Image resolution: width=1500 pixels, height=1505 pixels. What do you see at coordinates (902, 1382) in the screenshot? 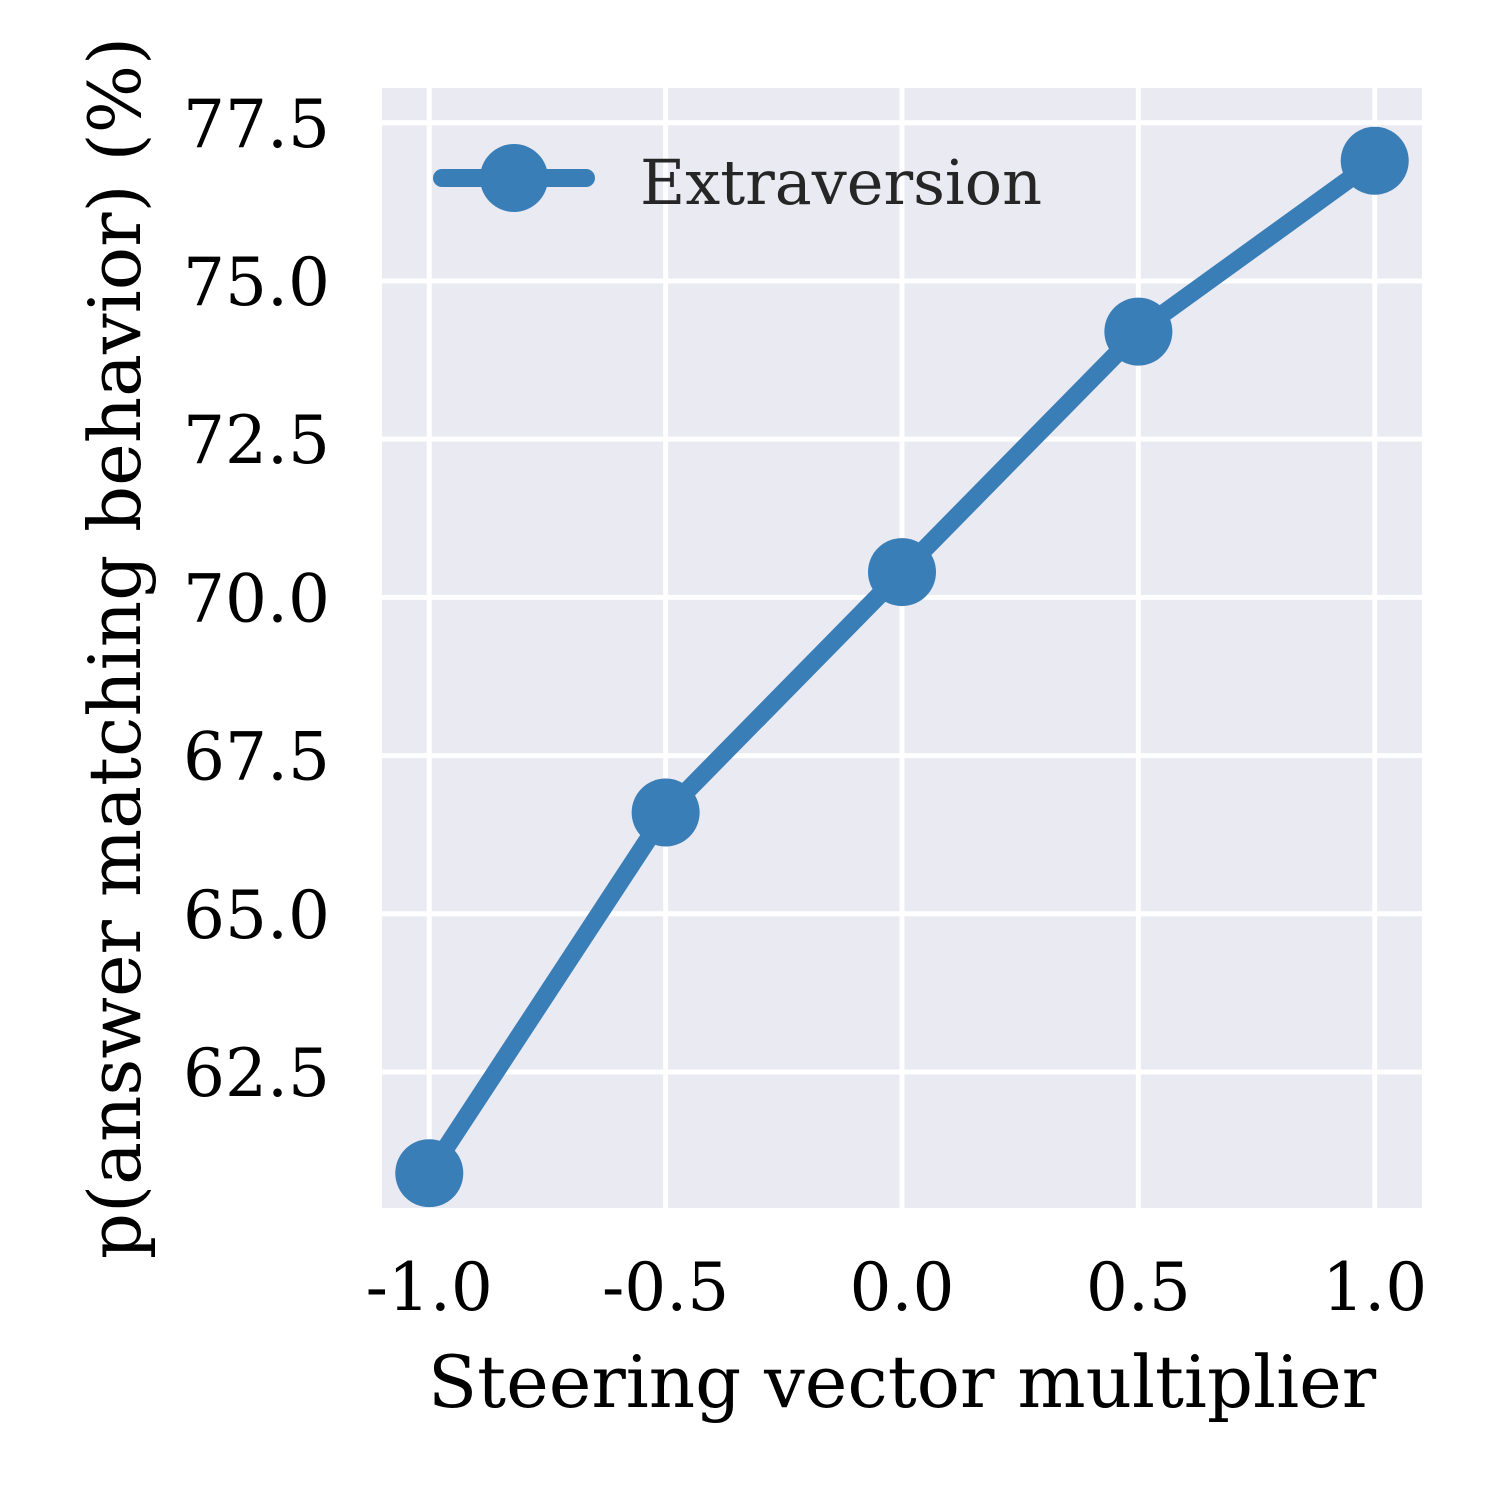
I see `x-axis-label: Steering vector multiplier` at bounding box center [902, 1382].